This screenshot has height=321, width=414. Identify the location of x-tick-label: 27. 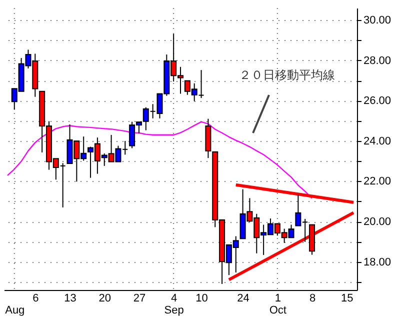
(139, 298).